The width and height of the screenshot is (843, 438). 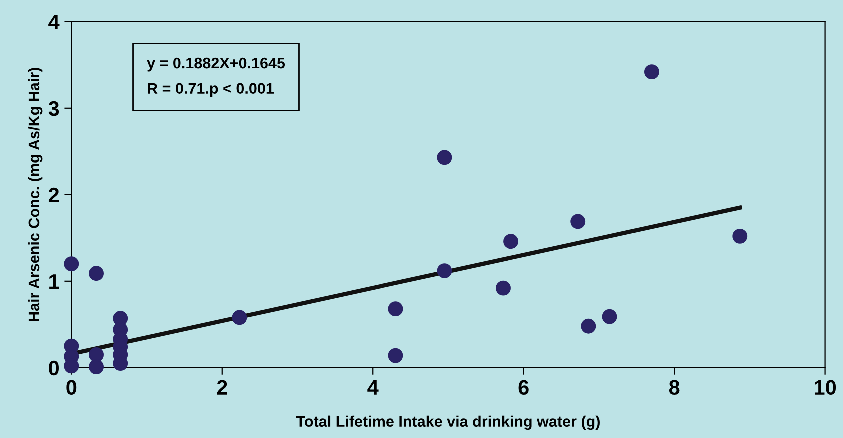 What do you see at coordinates (674, 388) in the screenshot?
I see `x-tick-label: 8` at bounding box center [674, 388].